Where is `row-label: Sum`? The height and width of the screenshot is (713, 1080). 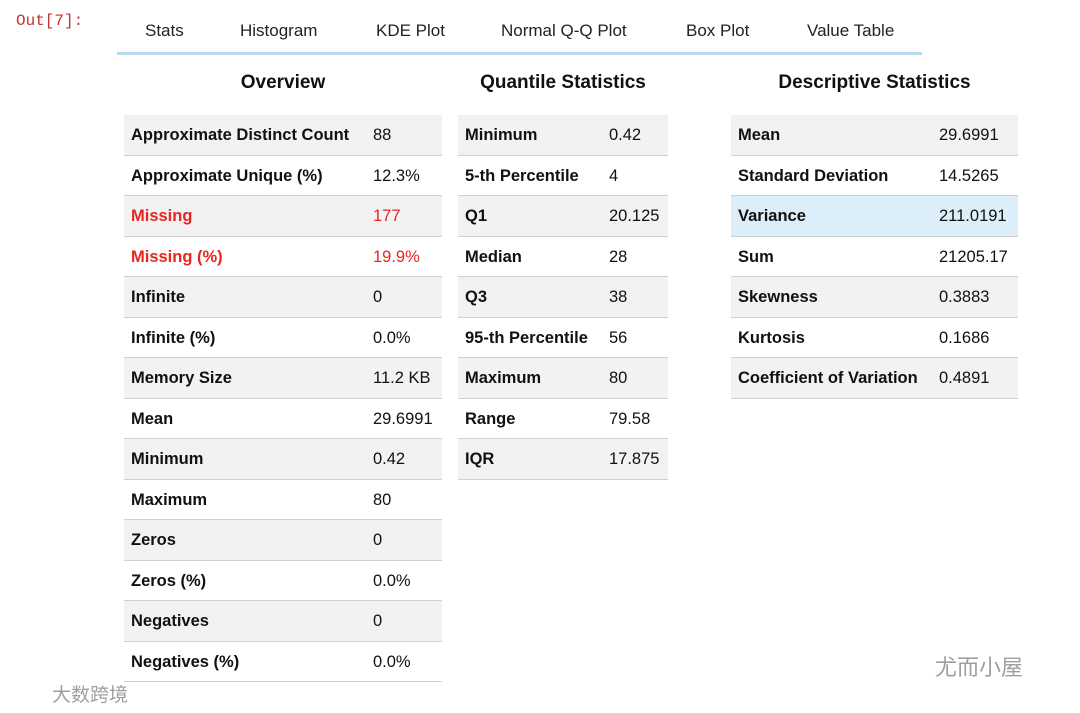 row-label: Sum is located at coordinates (756, 256).